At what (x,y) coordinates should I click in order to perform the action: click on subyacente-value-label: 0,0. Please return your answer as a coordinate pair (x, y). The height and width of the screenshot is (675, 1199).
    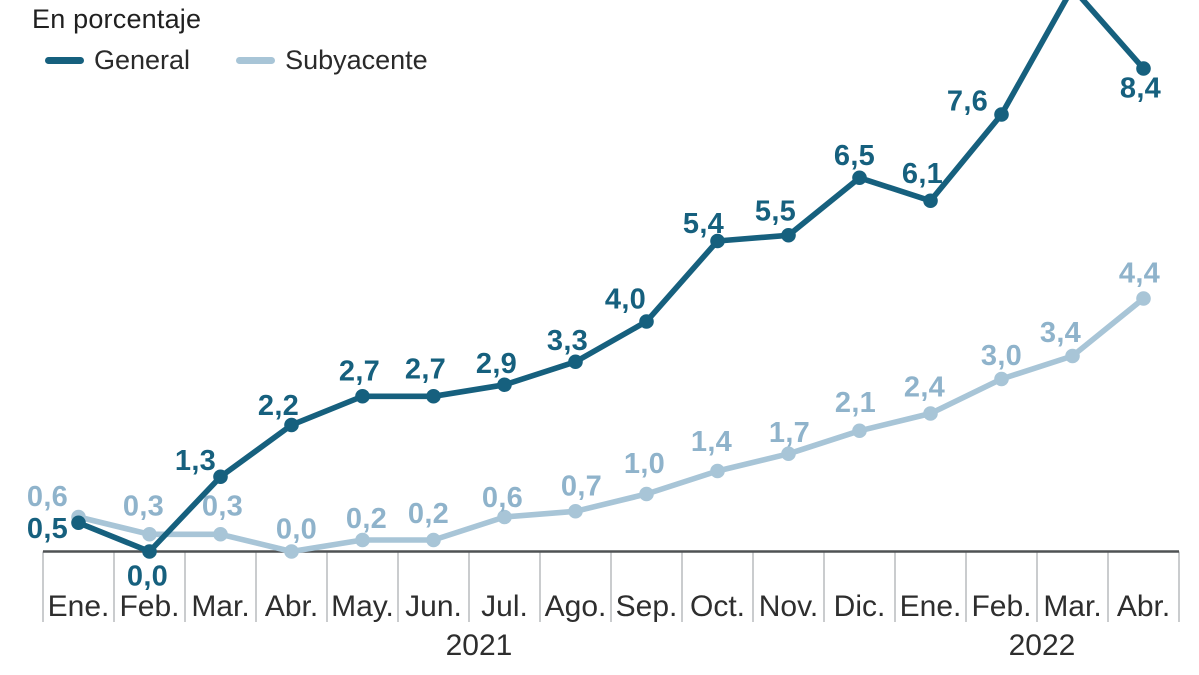
    Looking at the image, I should click on (296, 530).